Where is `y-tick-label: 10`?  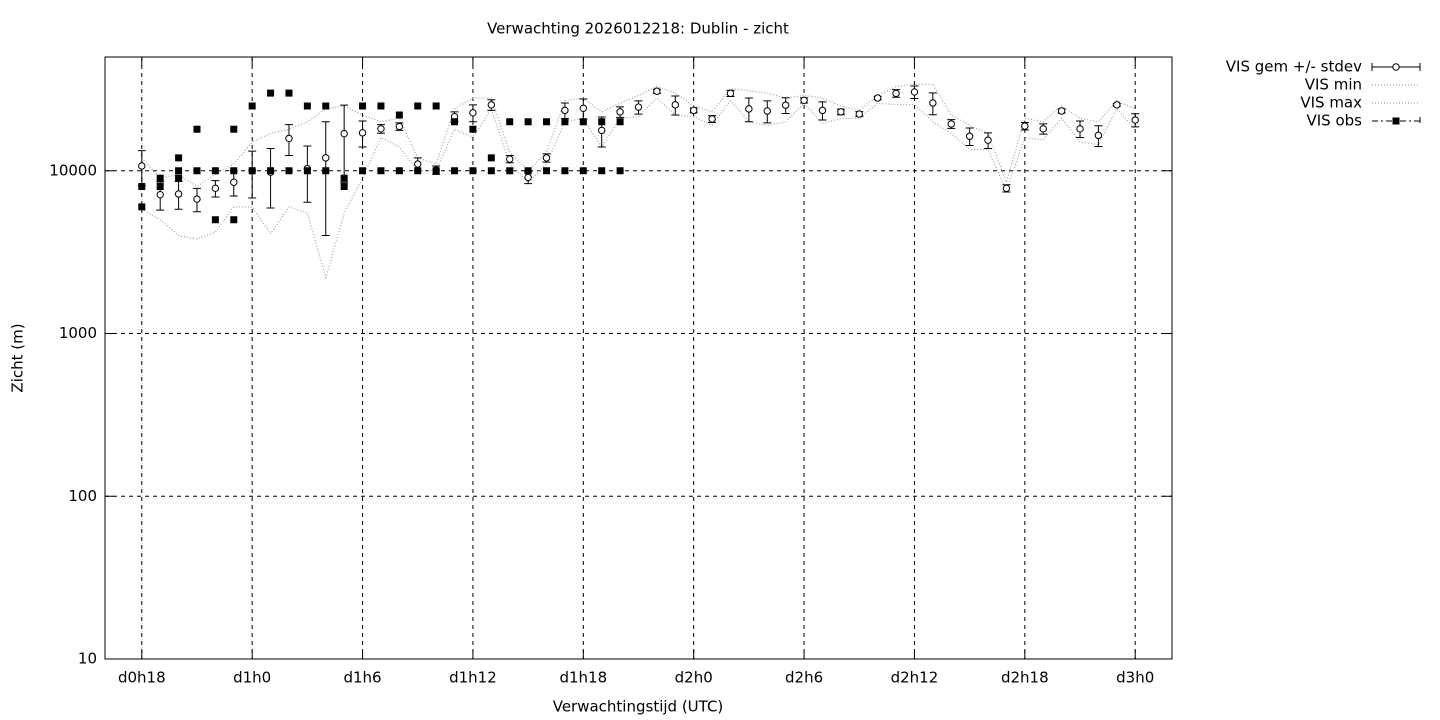 y-tick-label: 10 is located at coordinates (87, 659).